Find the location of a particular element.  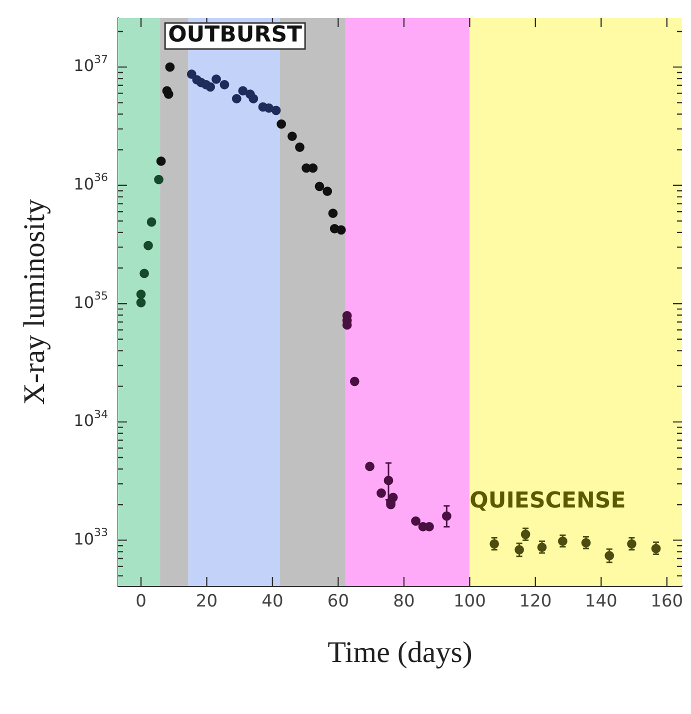

x-tick-label: 0 is located at coordinates (141, 602).